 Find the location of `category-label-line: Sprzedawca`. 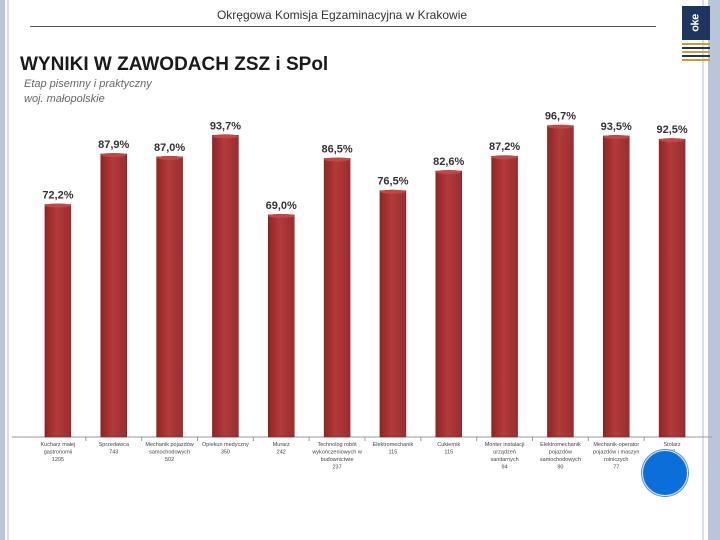

category-label-line: Sprzedawca is located at coordinates (114, 445).